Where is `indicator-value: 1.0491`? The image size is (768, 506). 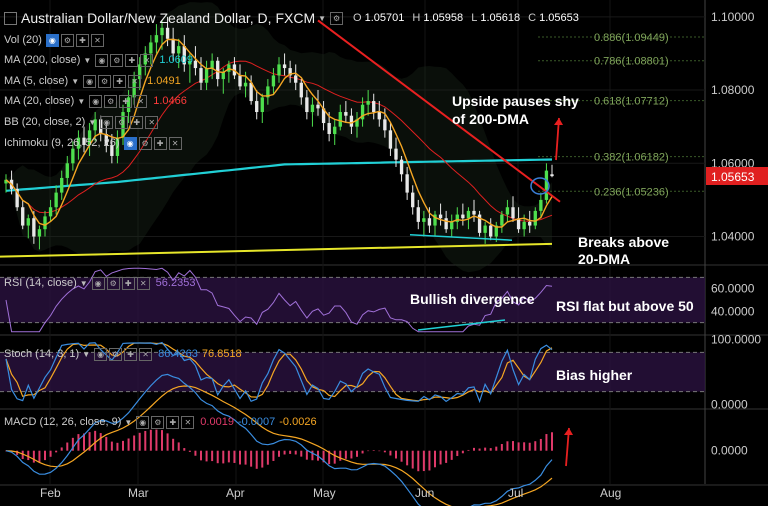 indicator-value: 1.0491 is located at coordinates (164, 81).